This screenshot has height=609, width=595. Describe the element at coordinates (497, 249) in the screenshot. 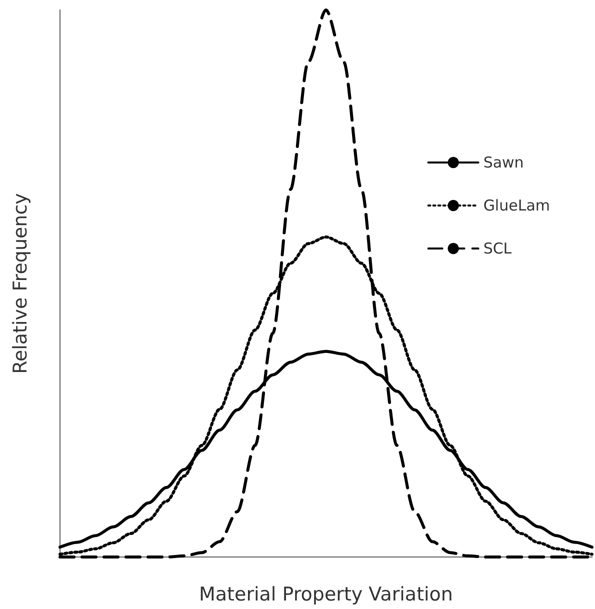

I see `legend-label: SCL` at that location.